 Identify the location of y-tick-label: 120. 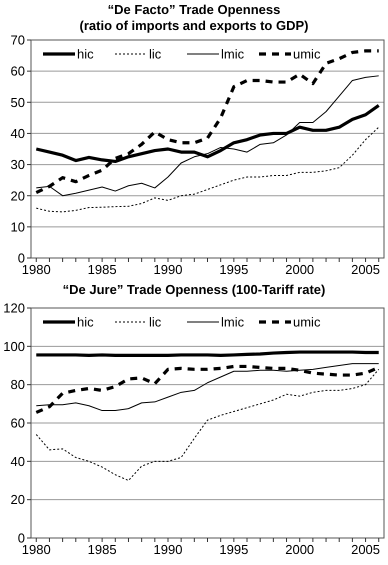
(14, 308).